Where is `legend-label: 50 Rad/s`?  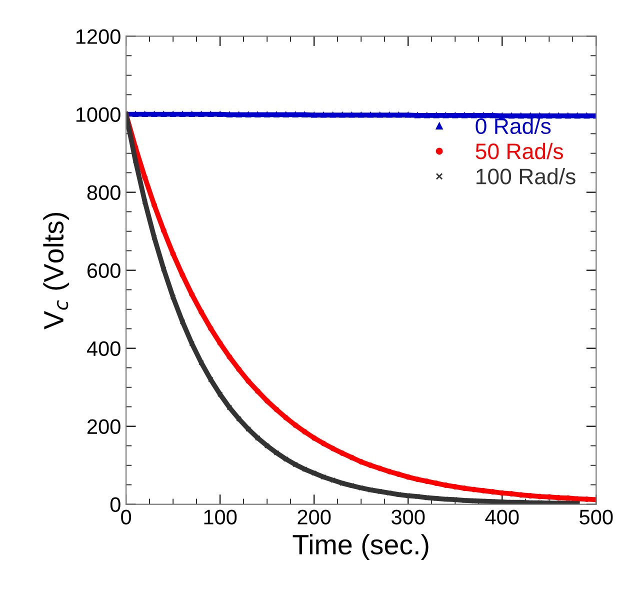
legend-label: 50 Rad/s is located at coordinates (520, 151).